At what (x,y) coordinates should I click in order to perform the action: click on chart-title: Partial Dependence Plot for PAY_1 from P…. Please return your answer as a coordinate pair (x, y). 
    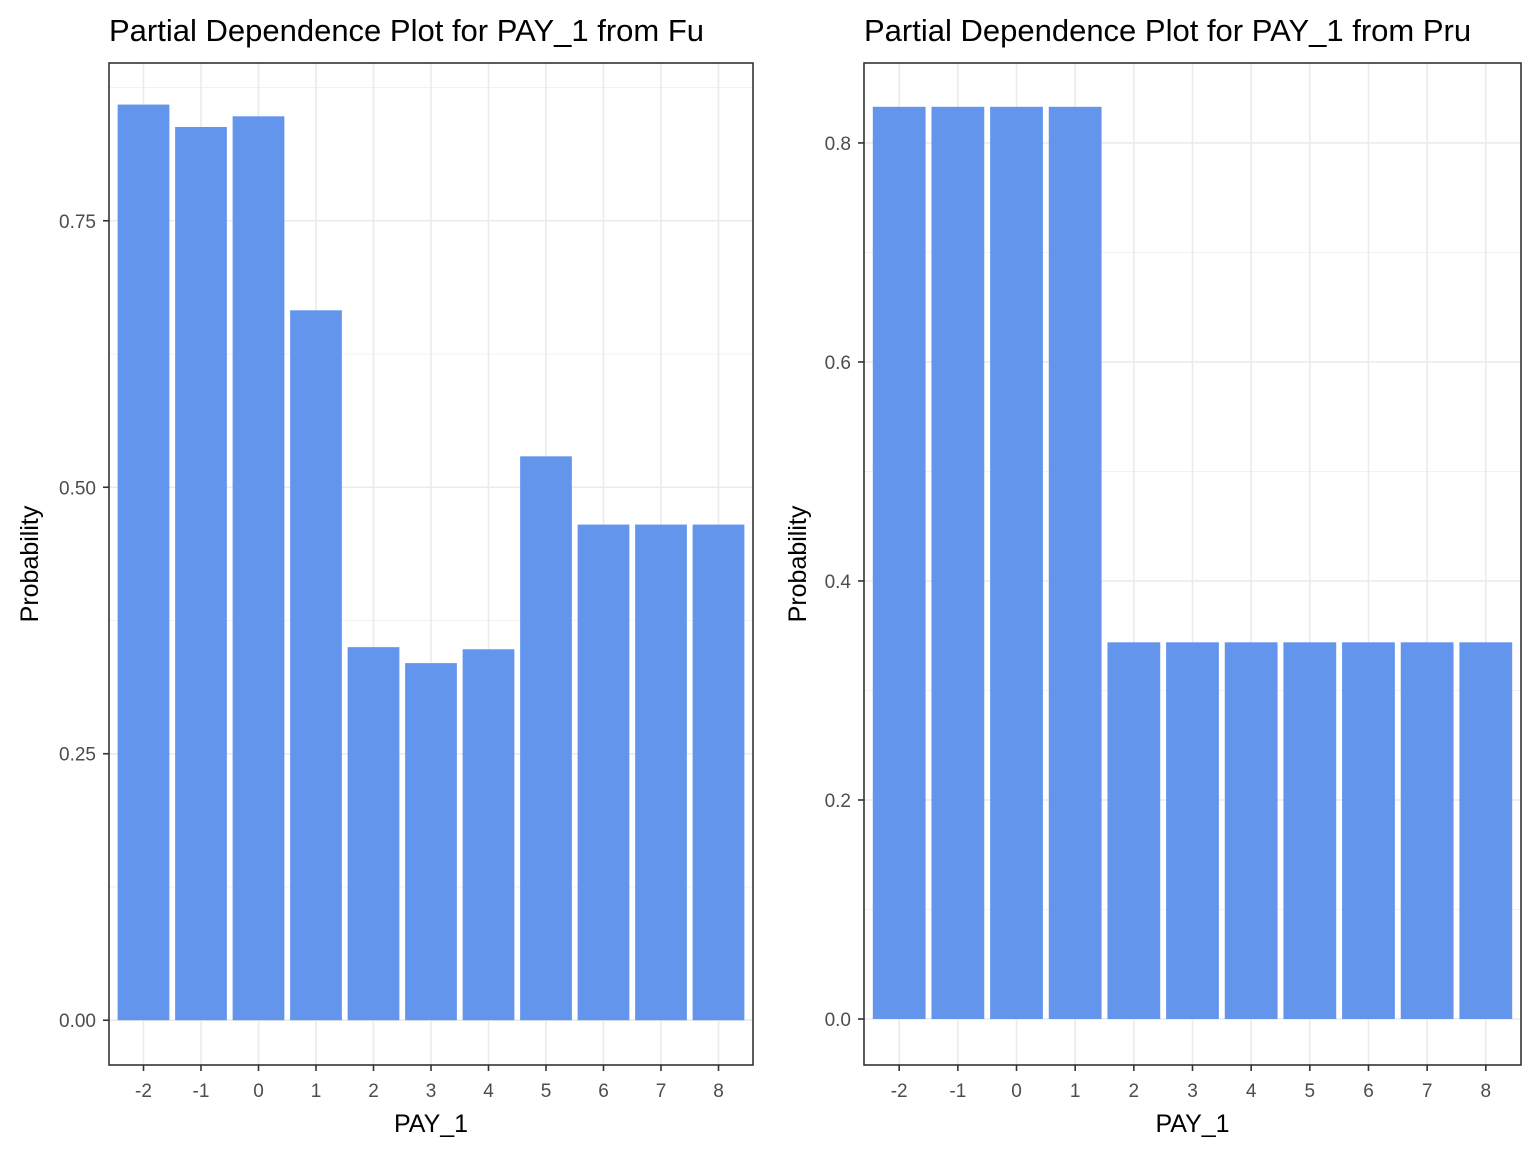
    Looking at the image, I should click on (1167, 30).